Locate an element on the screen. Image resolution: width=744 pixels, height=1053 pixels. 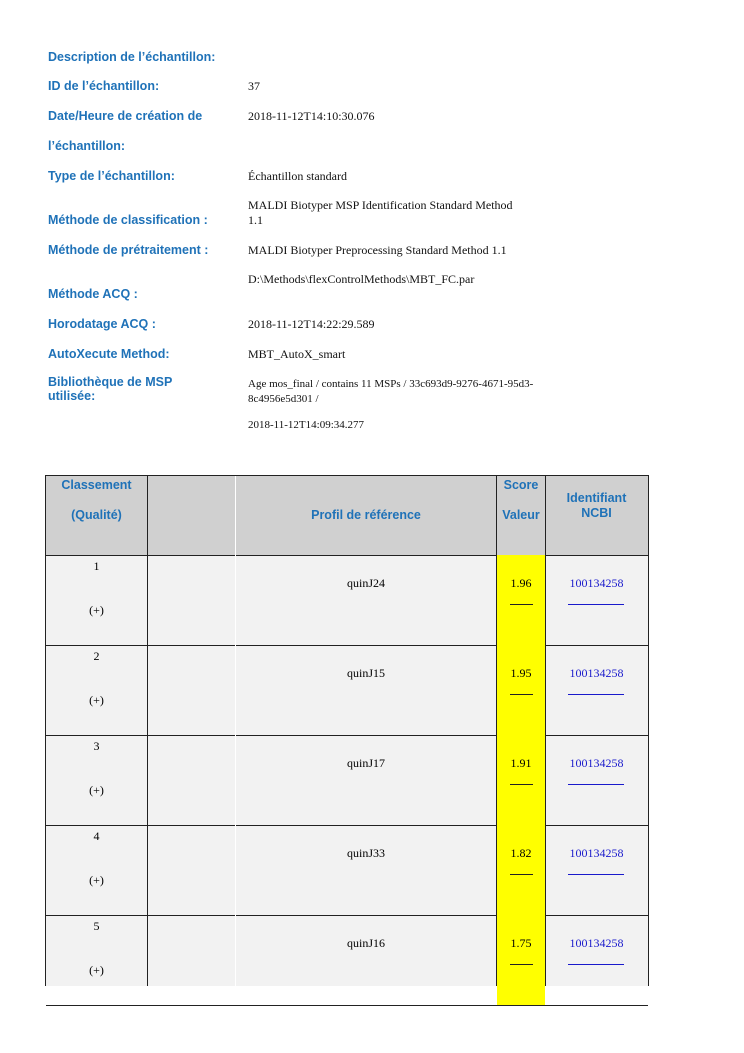
value-acq-method: D:\Methods\flexControlMethods\MBT_FC.par is located at coordinates (361, 279).